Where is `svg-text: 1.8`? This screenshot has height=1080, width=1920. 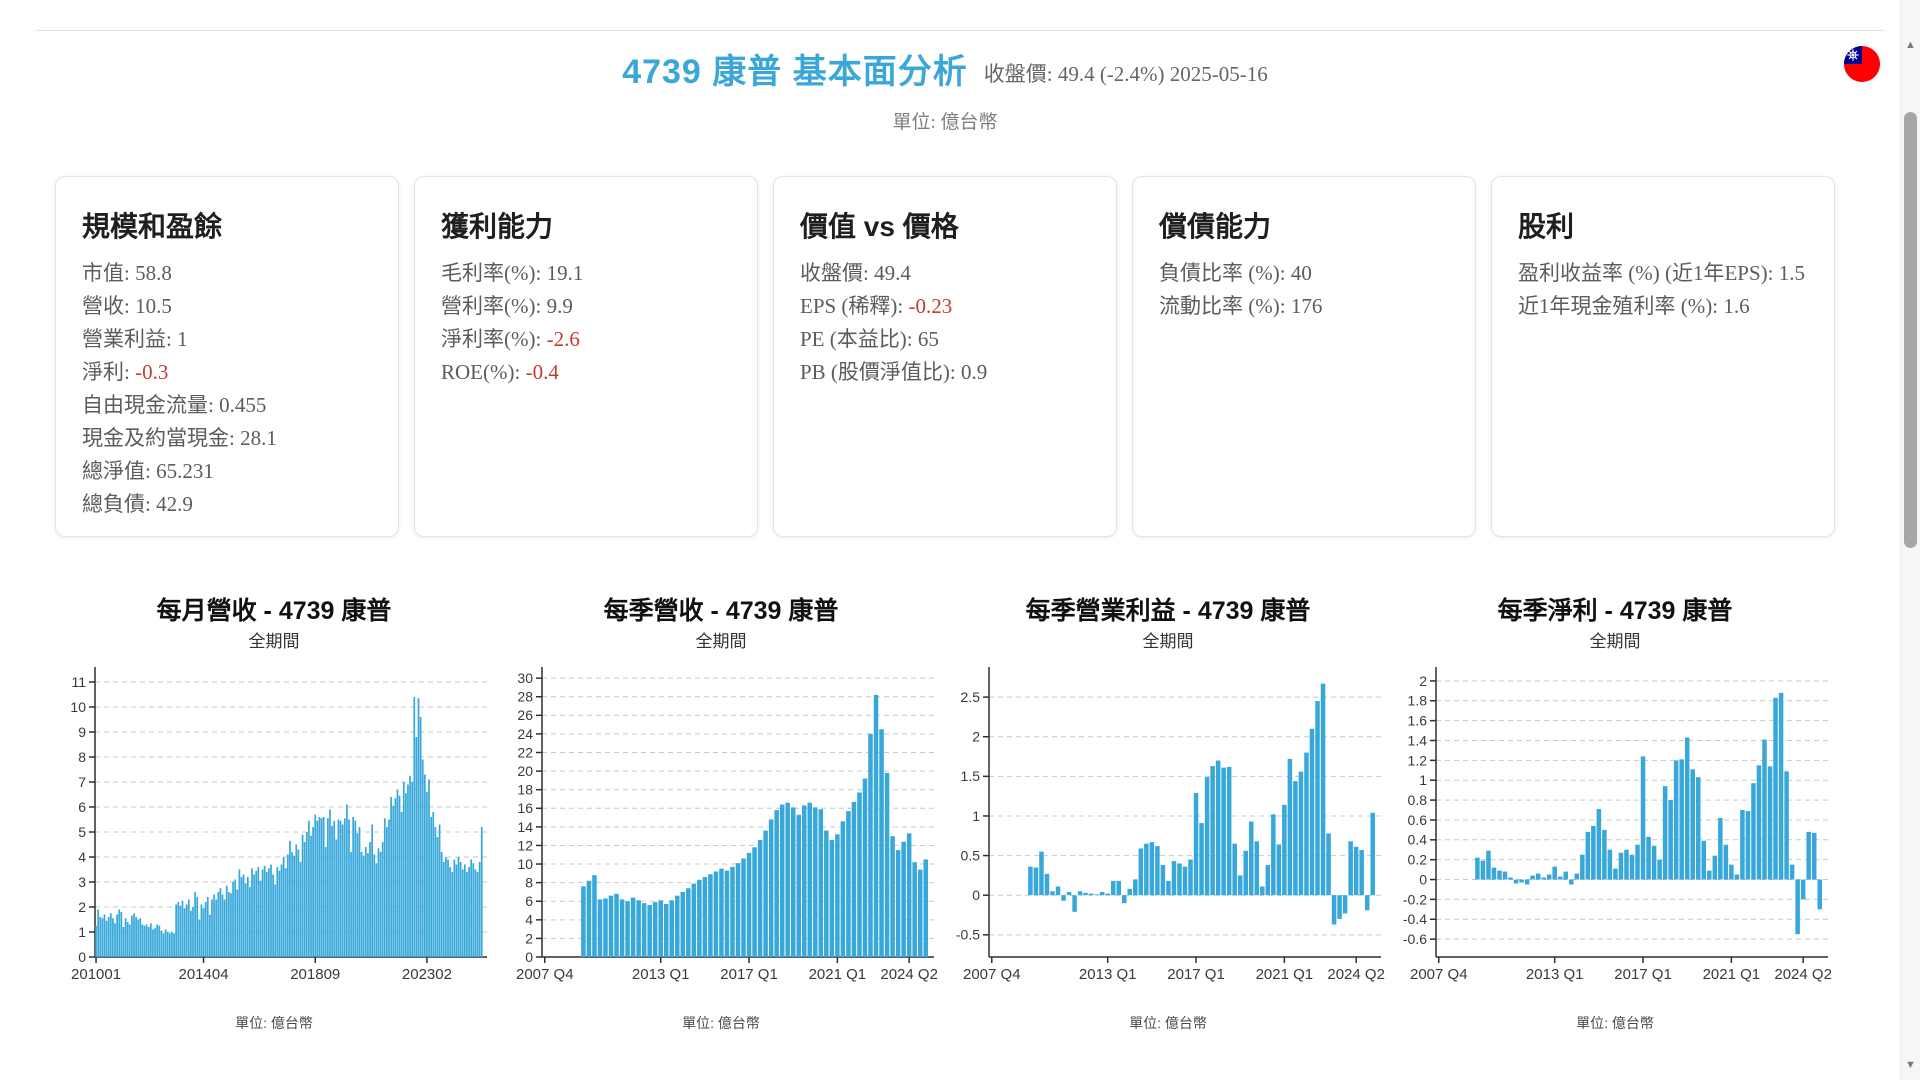 svg-text: 1.8 is located at coordinates (1418, 701).